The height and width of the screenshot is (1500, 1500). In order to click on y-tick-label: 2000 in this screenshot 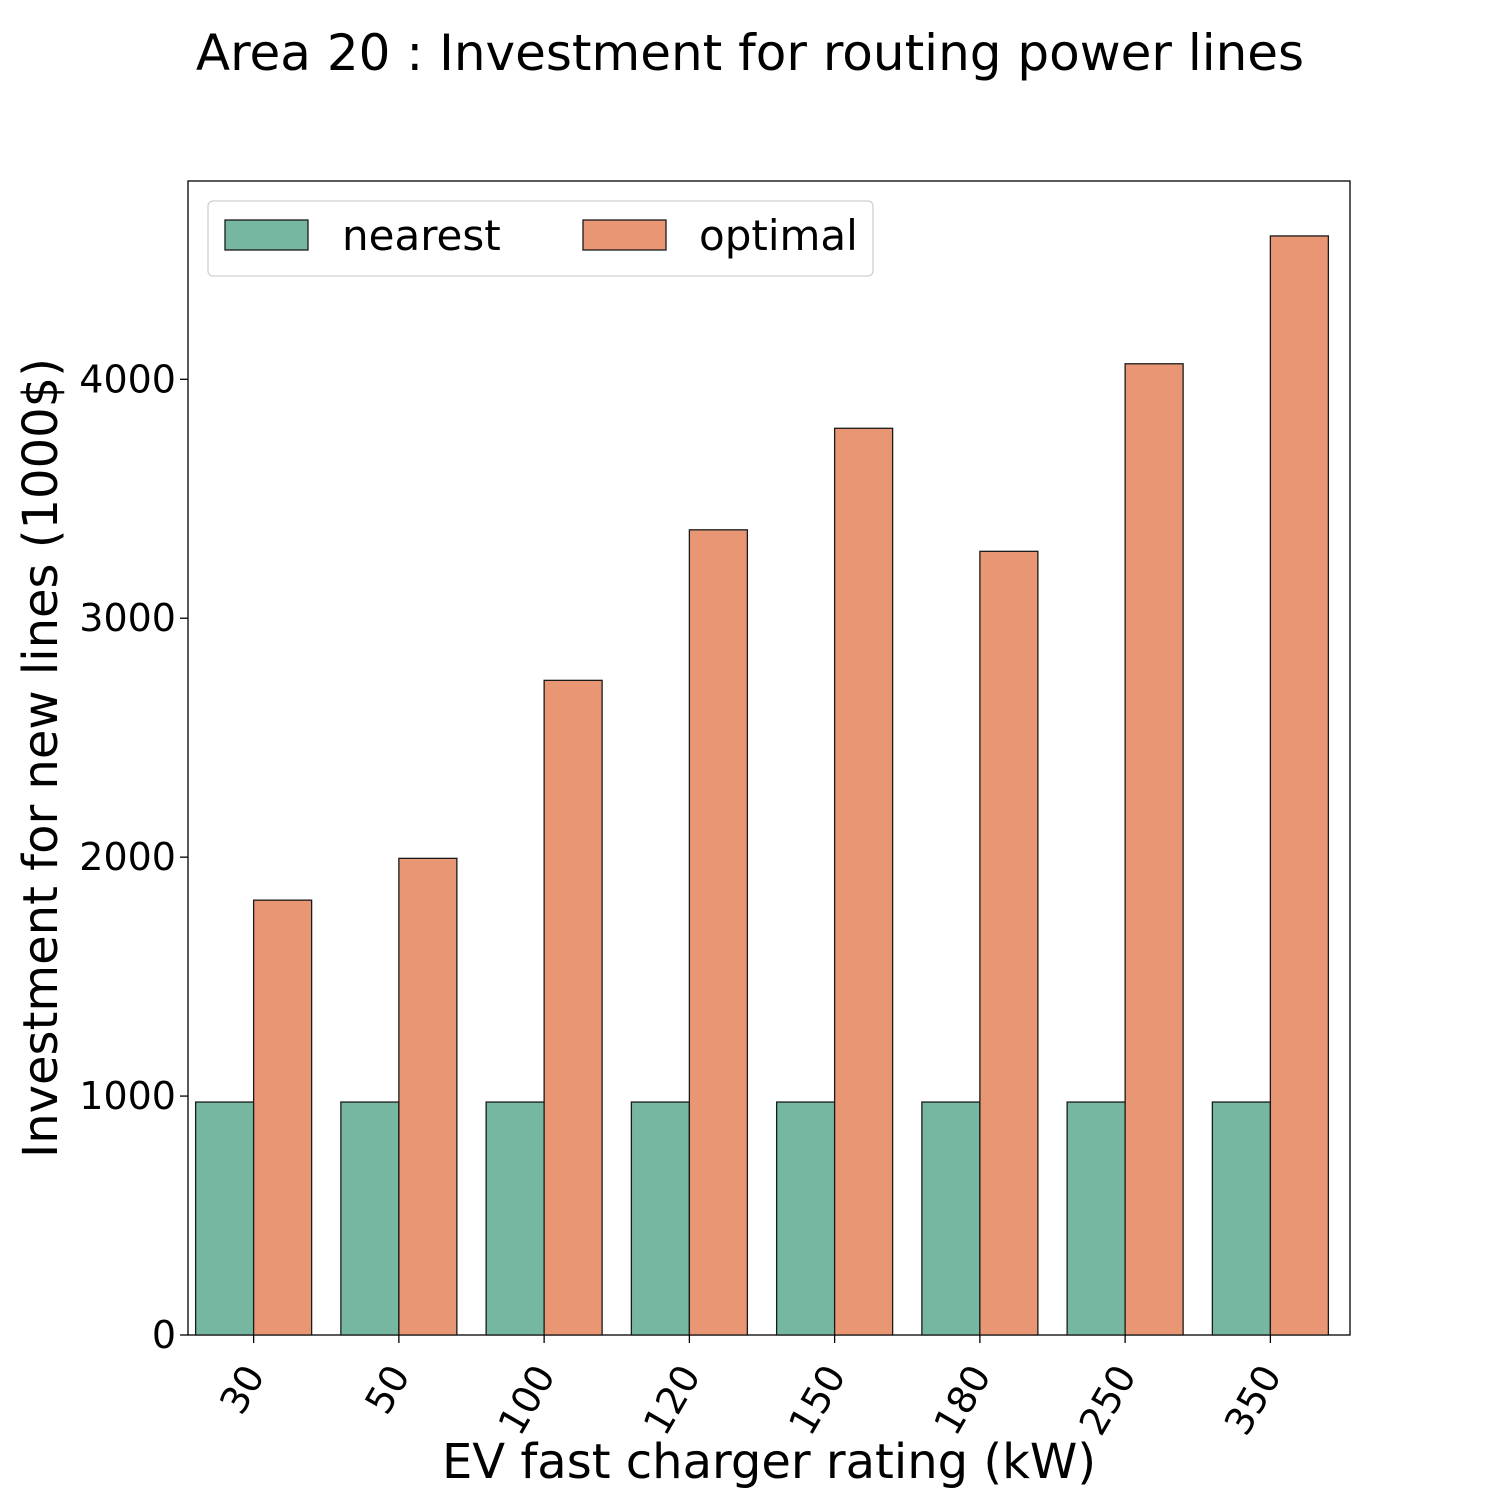, I will do `click(127, 857)`.